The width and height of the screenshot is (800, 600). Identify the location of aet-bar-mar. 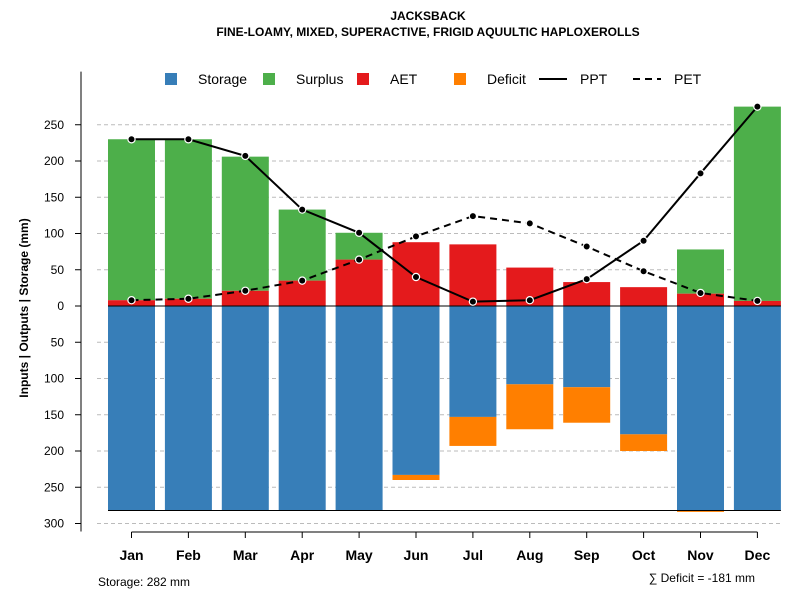
(245, 298).